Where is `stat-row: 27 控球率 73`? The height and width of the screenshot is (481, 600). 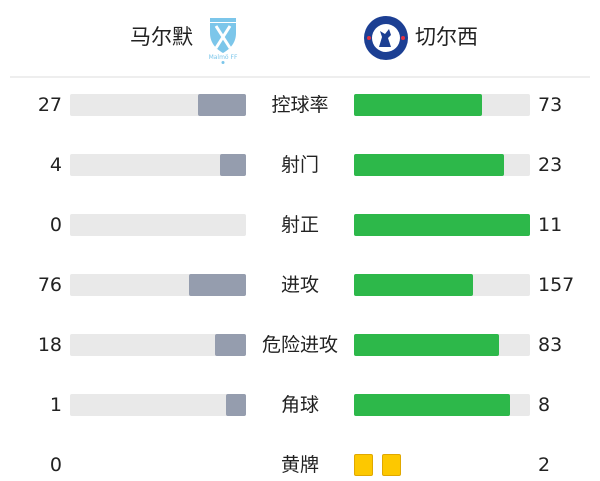 stat-row: 27 控球率 73 is located at coordinates (300, 105).